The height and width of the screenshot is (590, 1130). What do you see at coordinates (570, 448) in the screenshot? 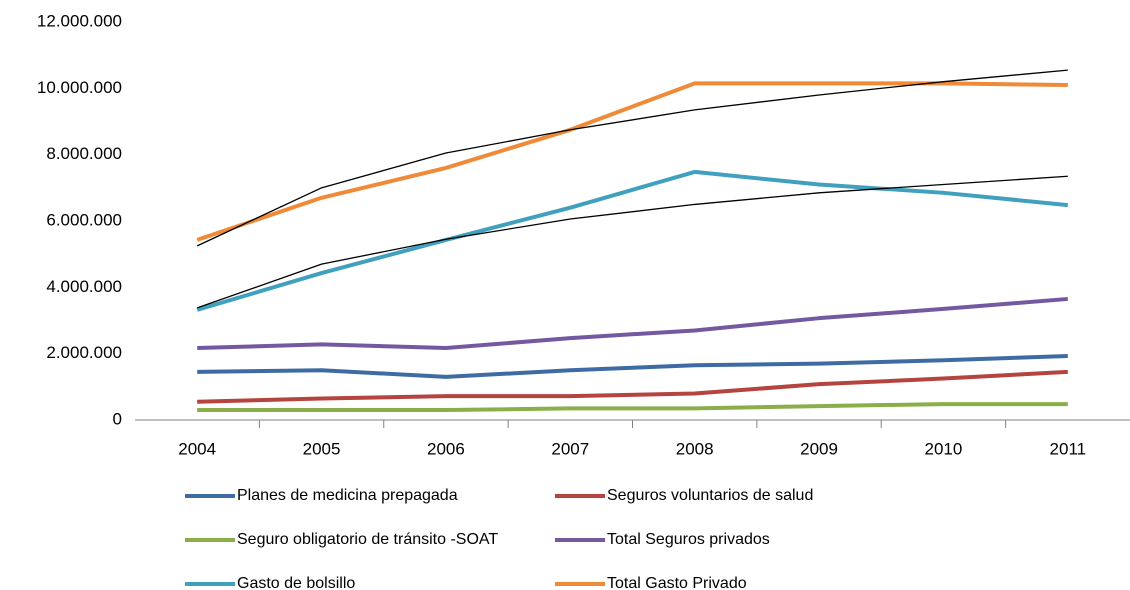
I see `x-tick-label: 2007` at bounding box center [570, 448].